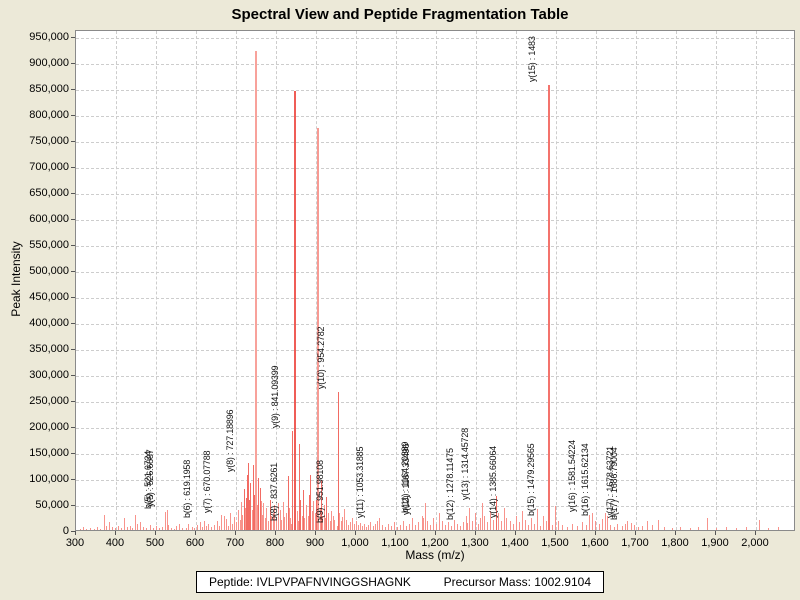 This screenshot has width=800, height=600. I want to click on peak-label: y(9) : 841.09399, so click(275, 396).